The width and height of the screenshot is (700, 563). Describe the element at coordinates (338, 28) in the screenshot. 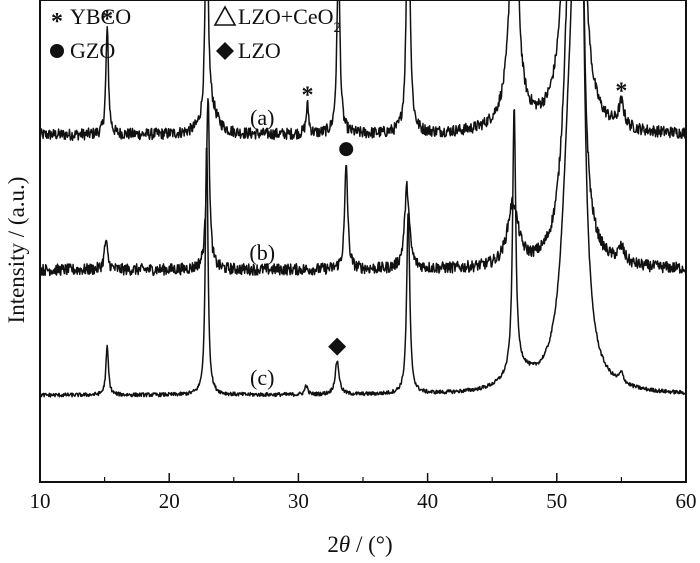

I see `legend-subscript: 2` at that location.